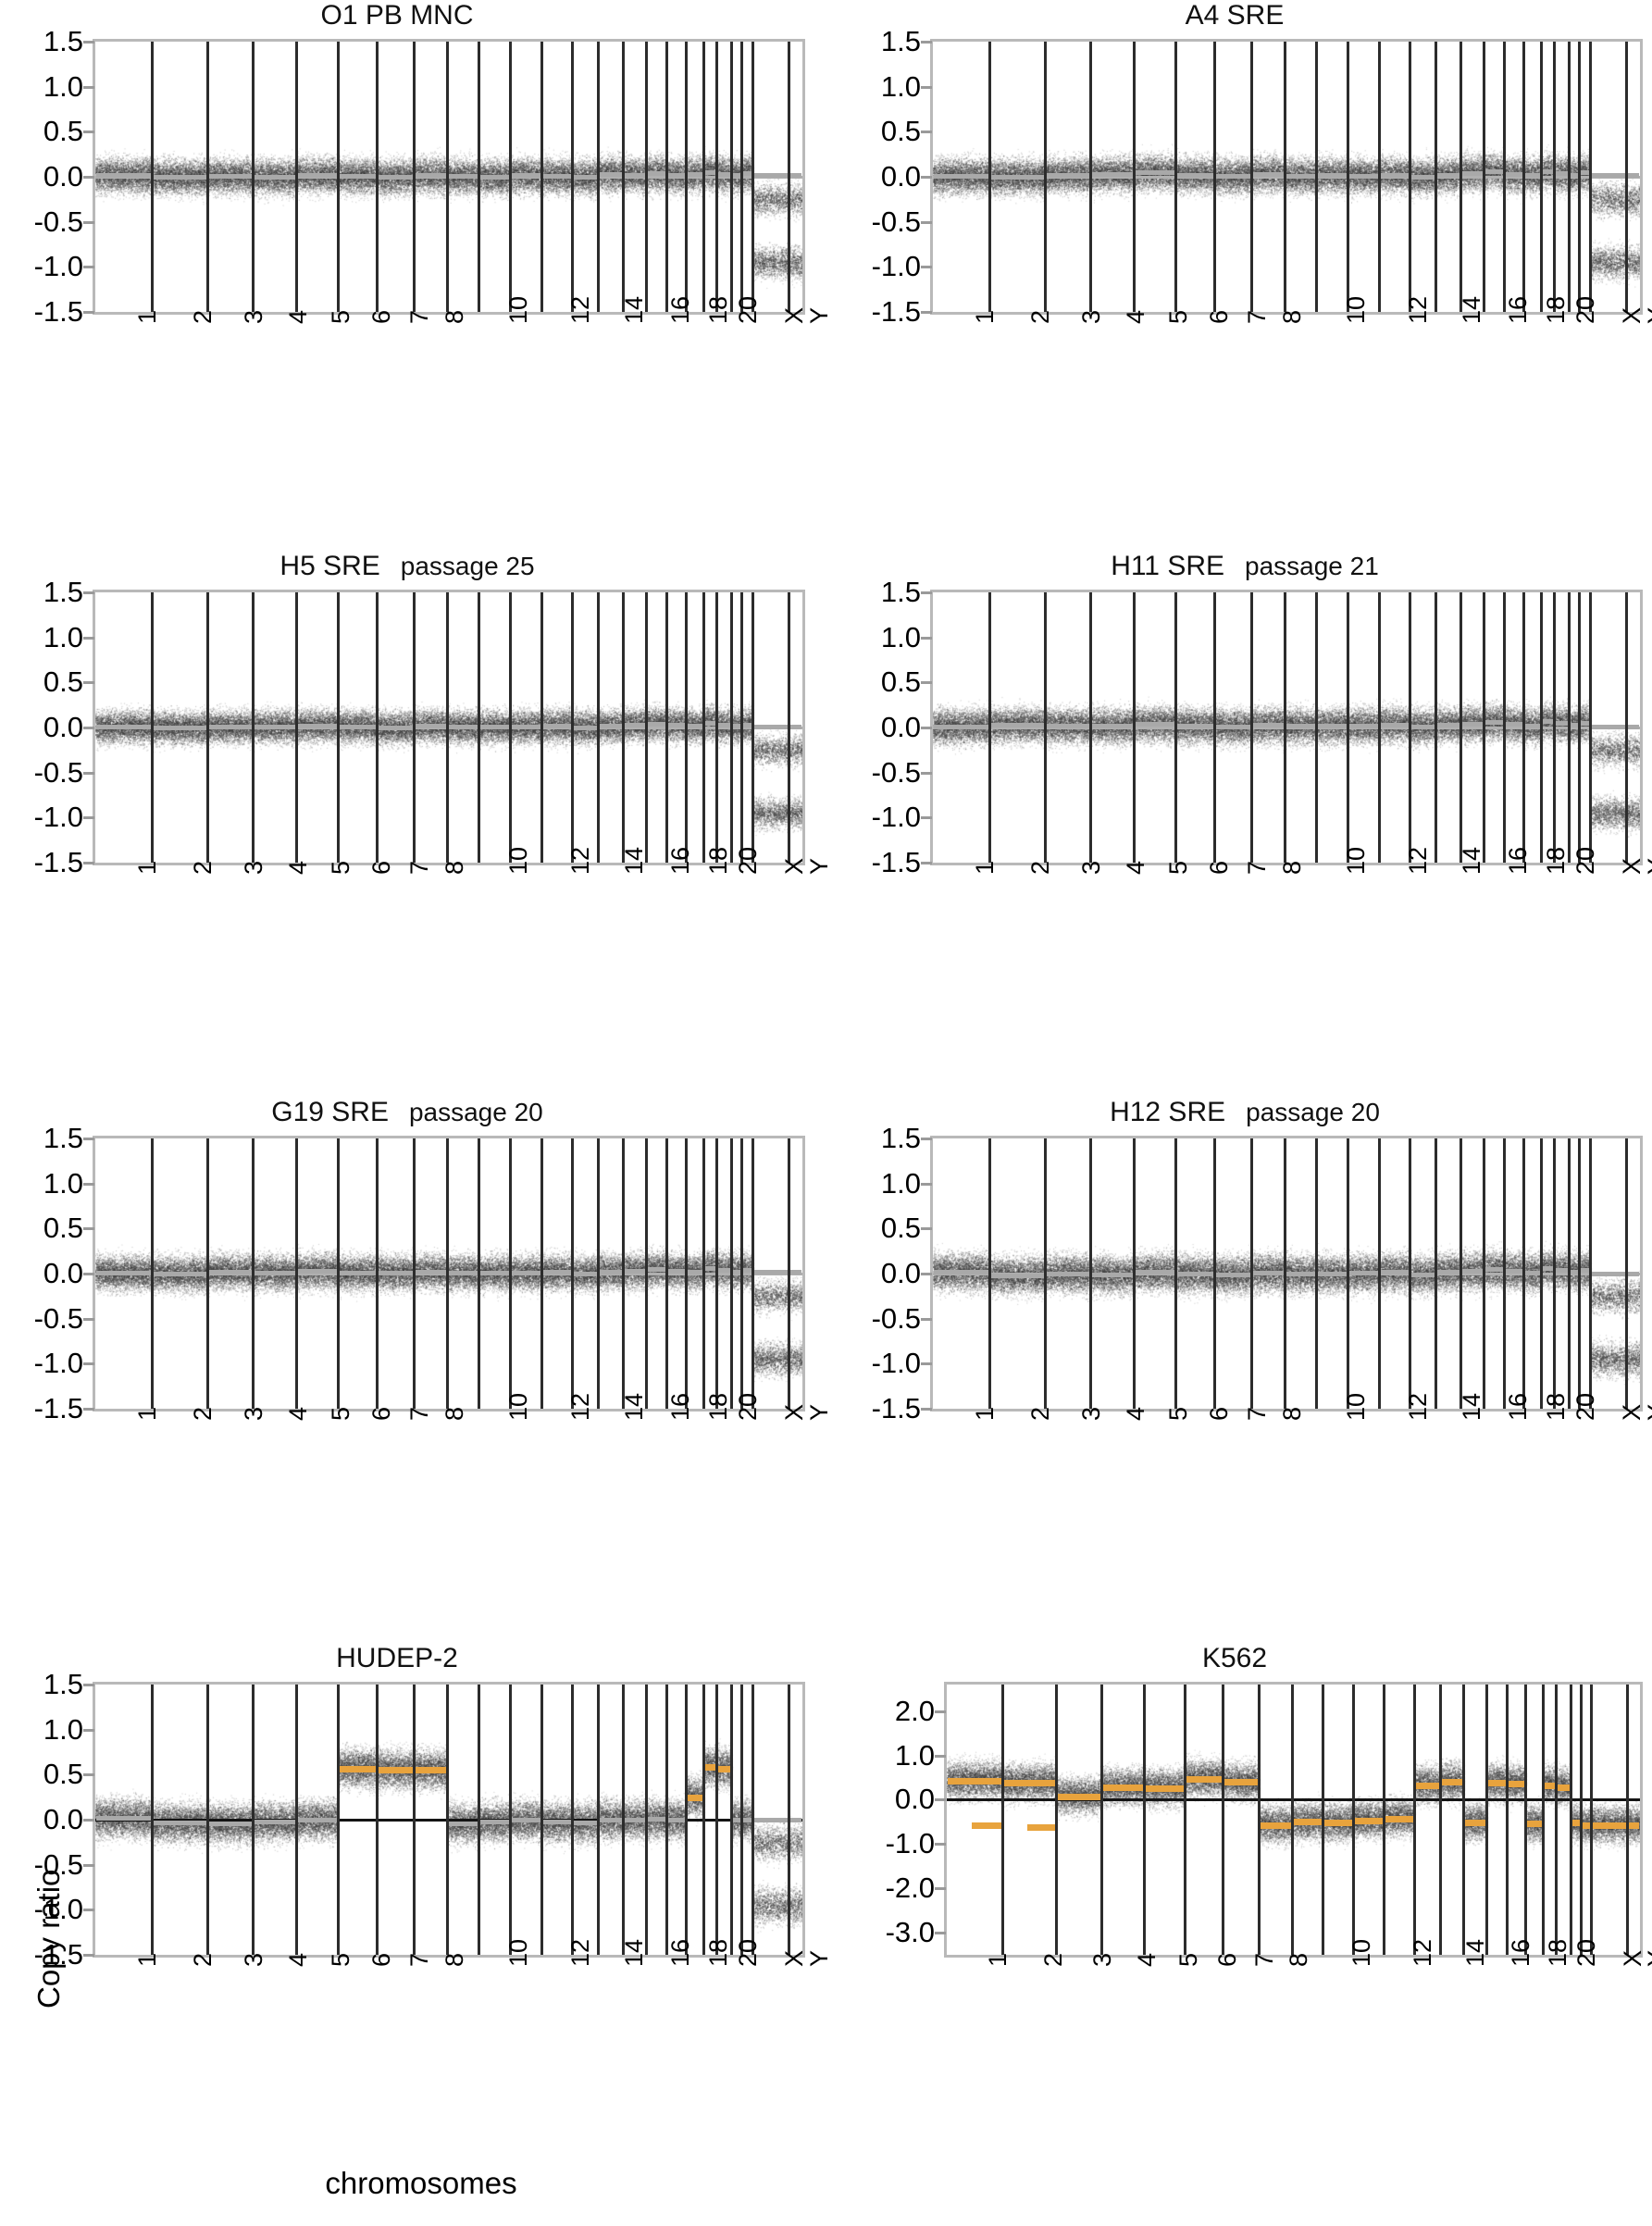 The height and width of the screenshot is (2226, 1652). What do you see at coordinates (380, 867) in the screenshot?
I see `x-tick-label: 6` at bounding box center [380, 867].